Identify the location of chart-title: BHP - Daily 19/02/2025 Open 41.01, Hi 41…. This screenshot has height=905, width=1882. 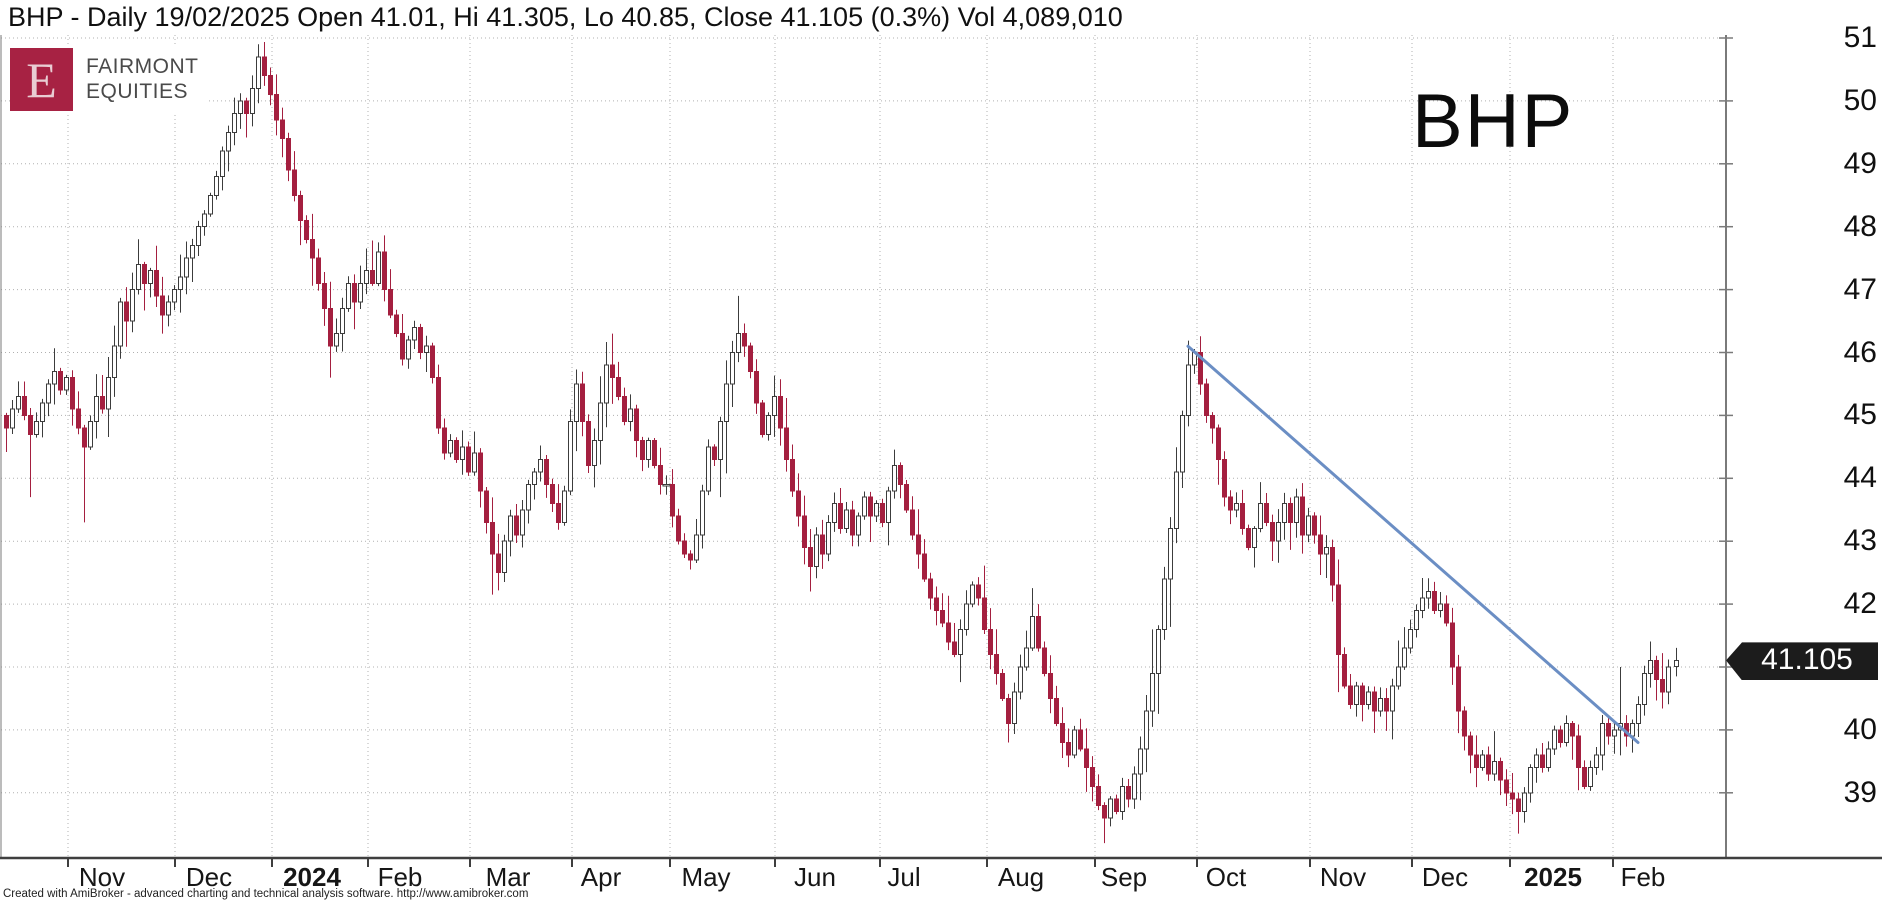
(565, 17).